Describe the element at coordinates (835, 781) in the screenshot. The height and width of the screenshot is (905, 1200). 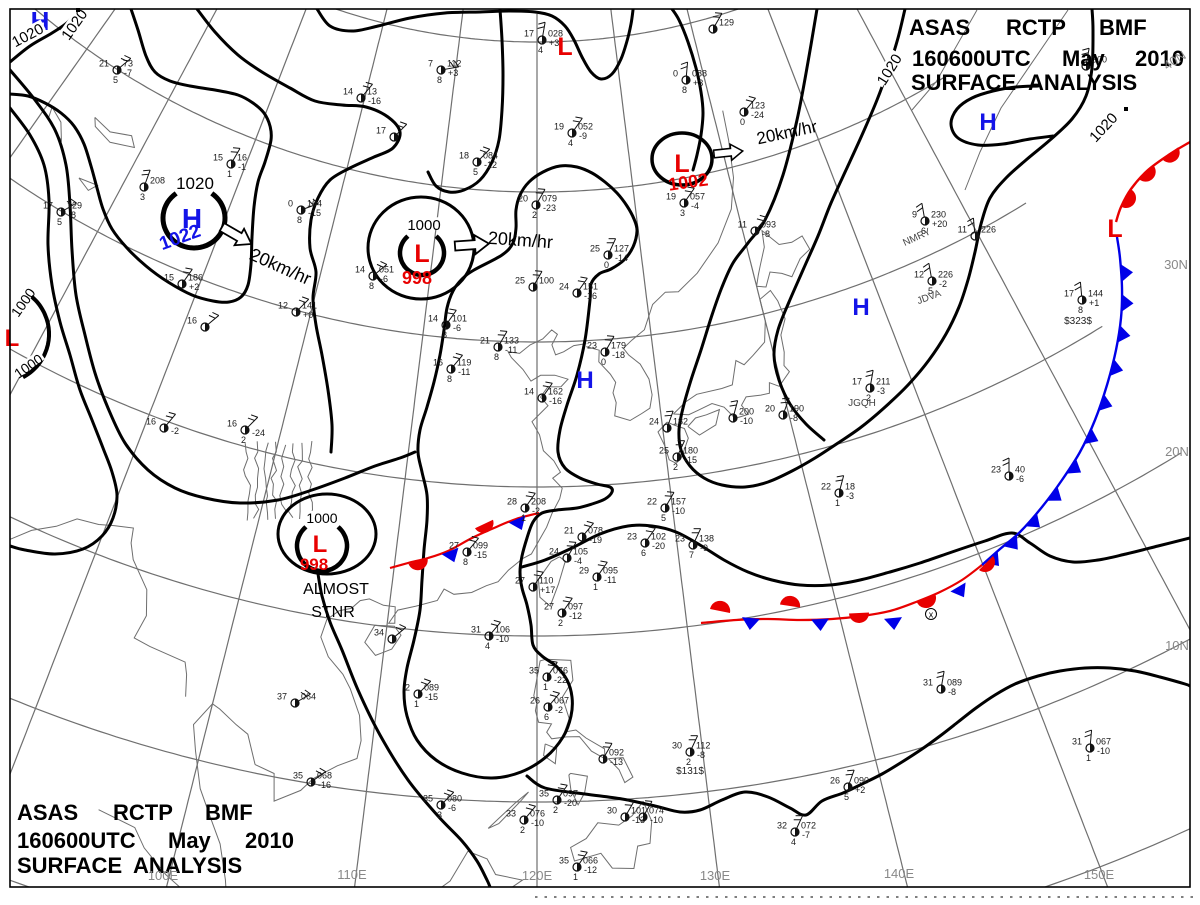
I see `svg-text: 26` at that location.